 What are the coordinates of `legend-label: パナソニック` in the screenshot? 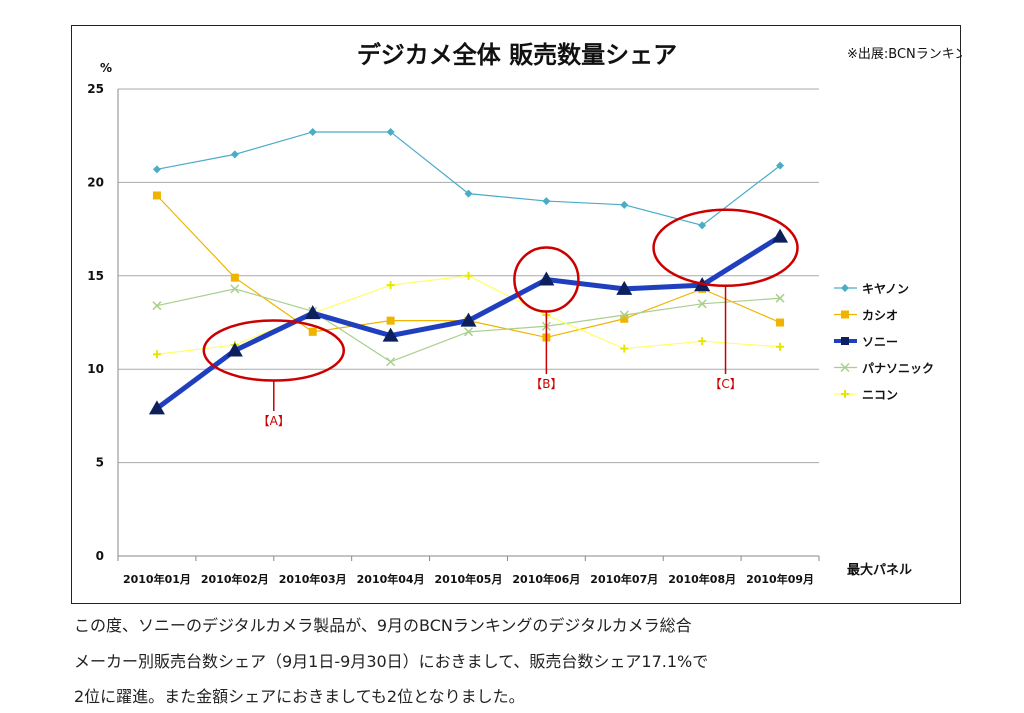 It's located at (898, 369).